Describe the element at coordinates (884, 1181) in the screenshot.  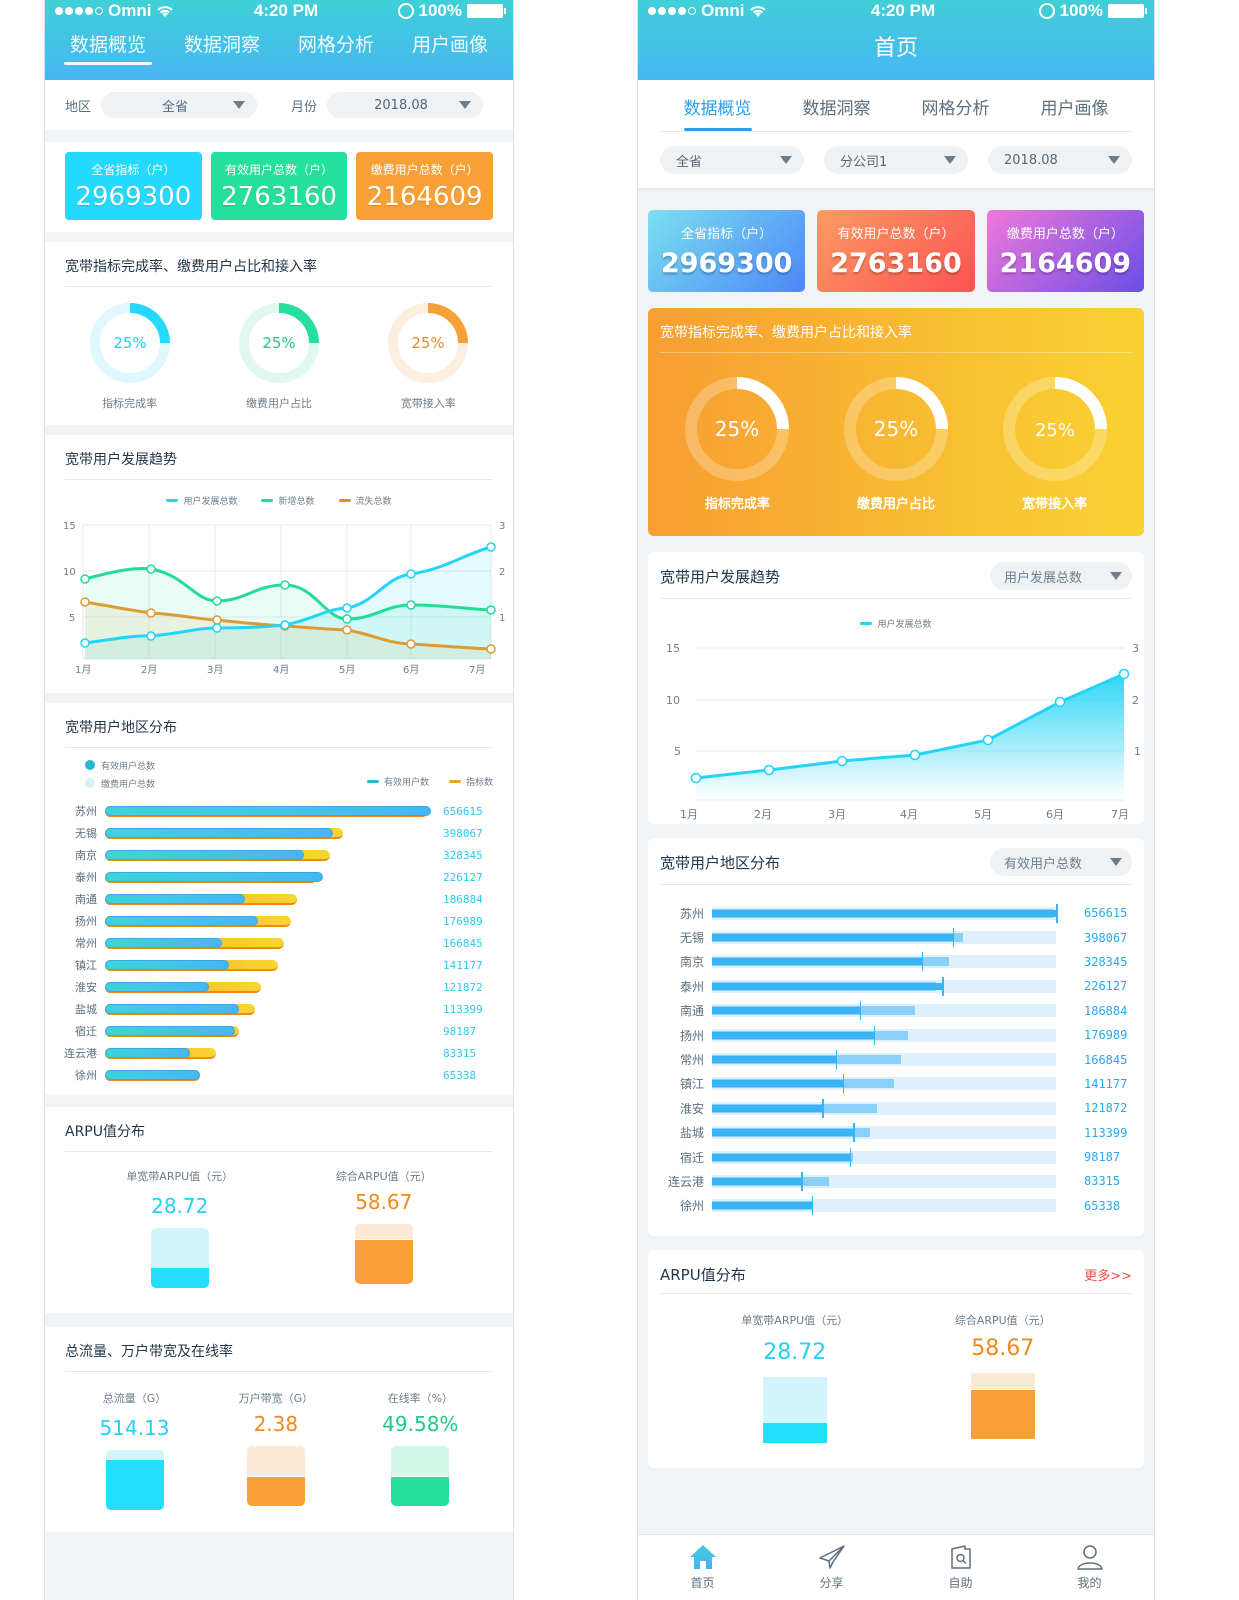
I see `bar-track` at that location.